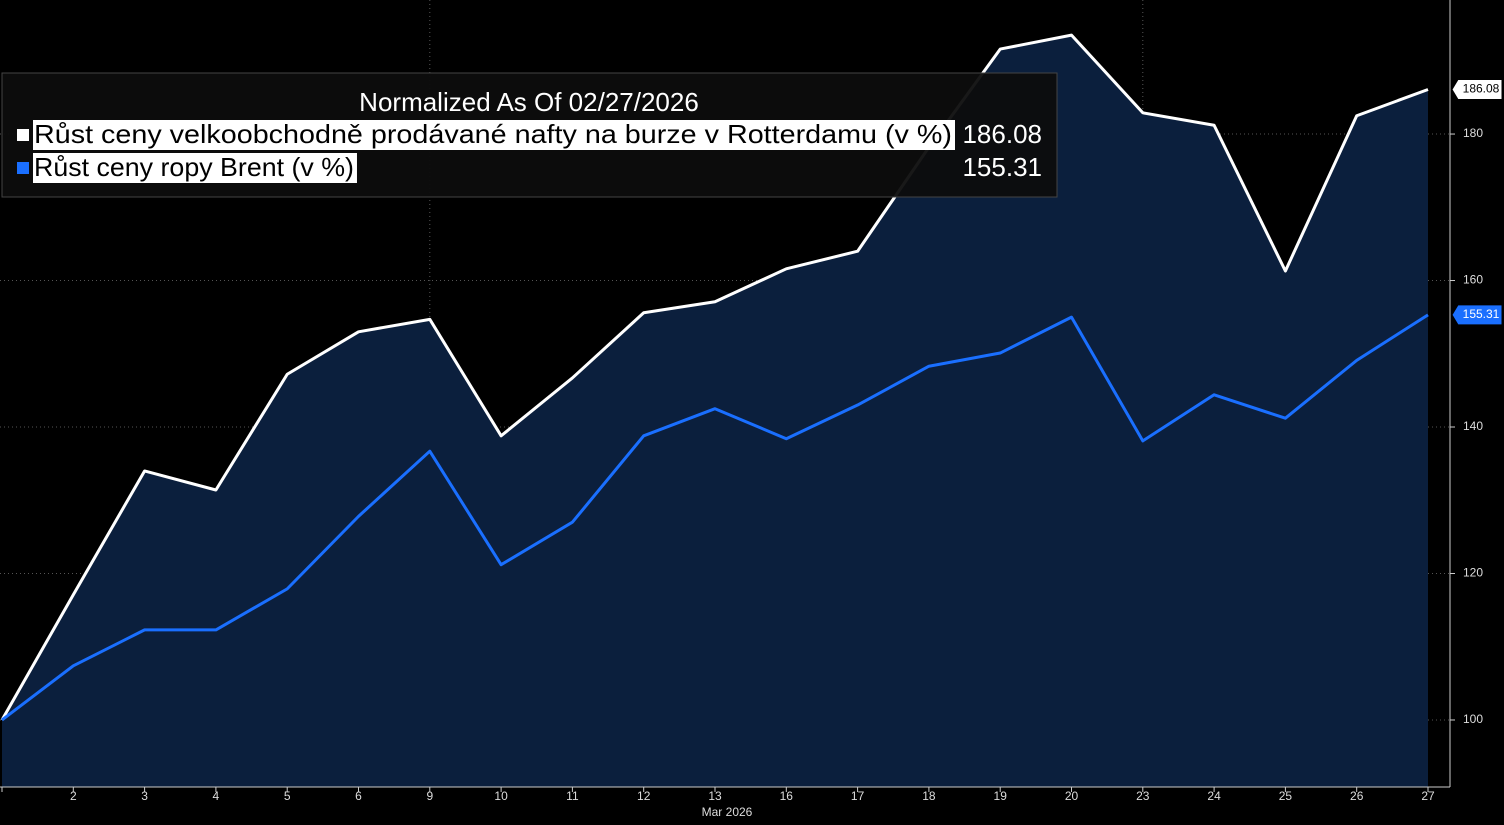 The height and width of the screenshot is (825, 1504). I want to click on x-tick-label: 23, so click(1143, 796).